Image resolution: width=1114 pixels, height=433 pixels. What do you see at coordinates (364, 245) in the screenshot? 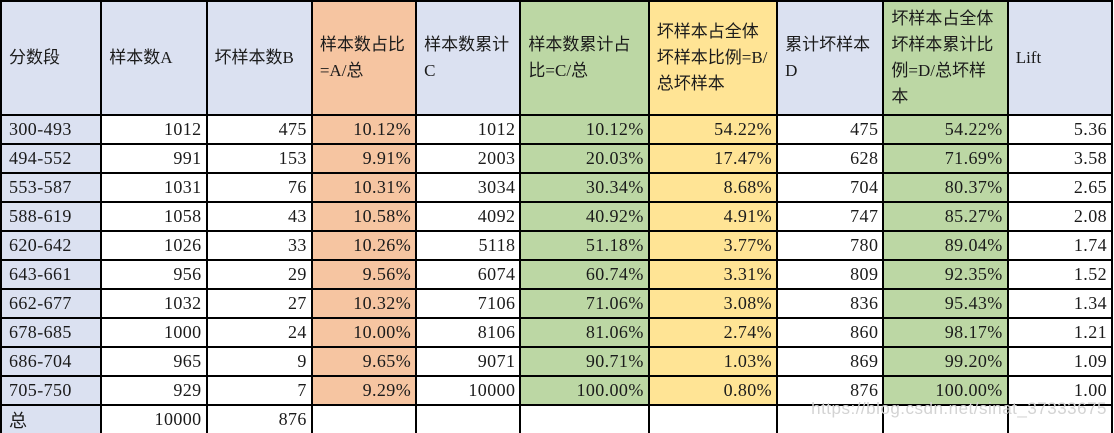
I see `cell-sample-pct: 10.26%` at bounding box center [364, 245].